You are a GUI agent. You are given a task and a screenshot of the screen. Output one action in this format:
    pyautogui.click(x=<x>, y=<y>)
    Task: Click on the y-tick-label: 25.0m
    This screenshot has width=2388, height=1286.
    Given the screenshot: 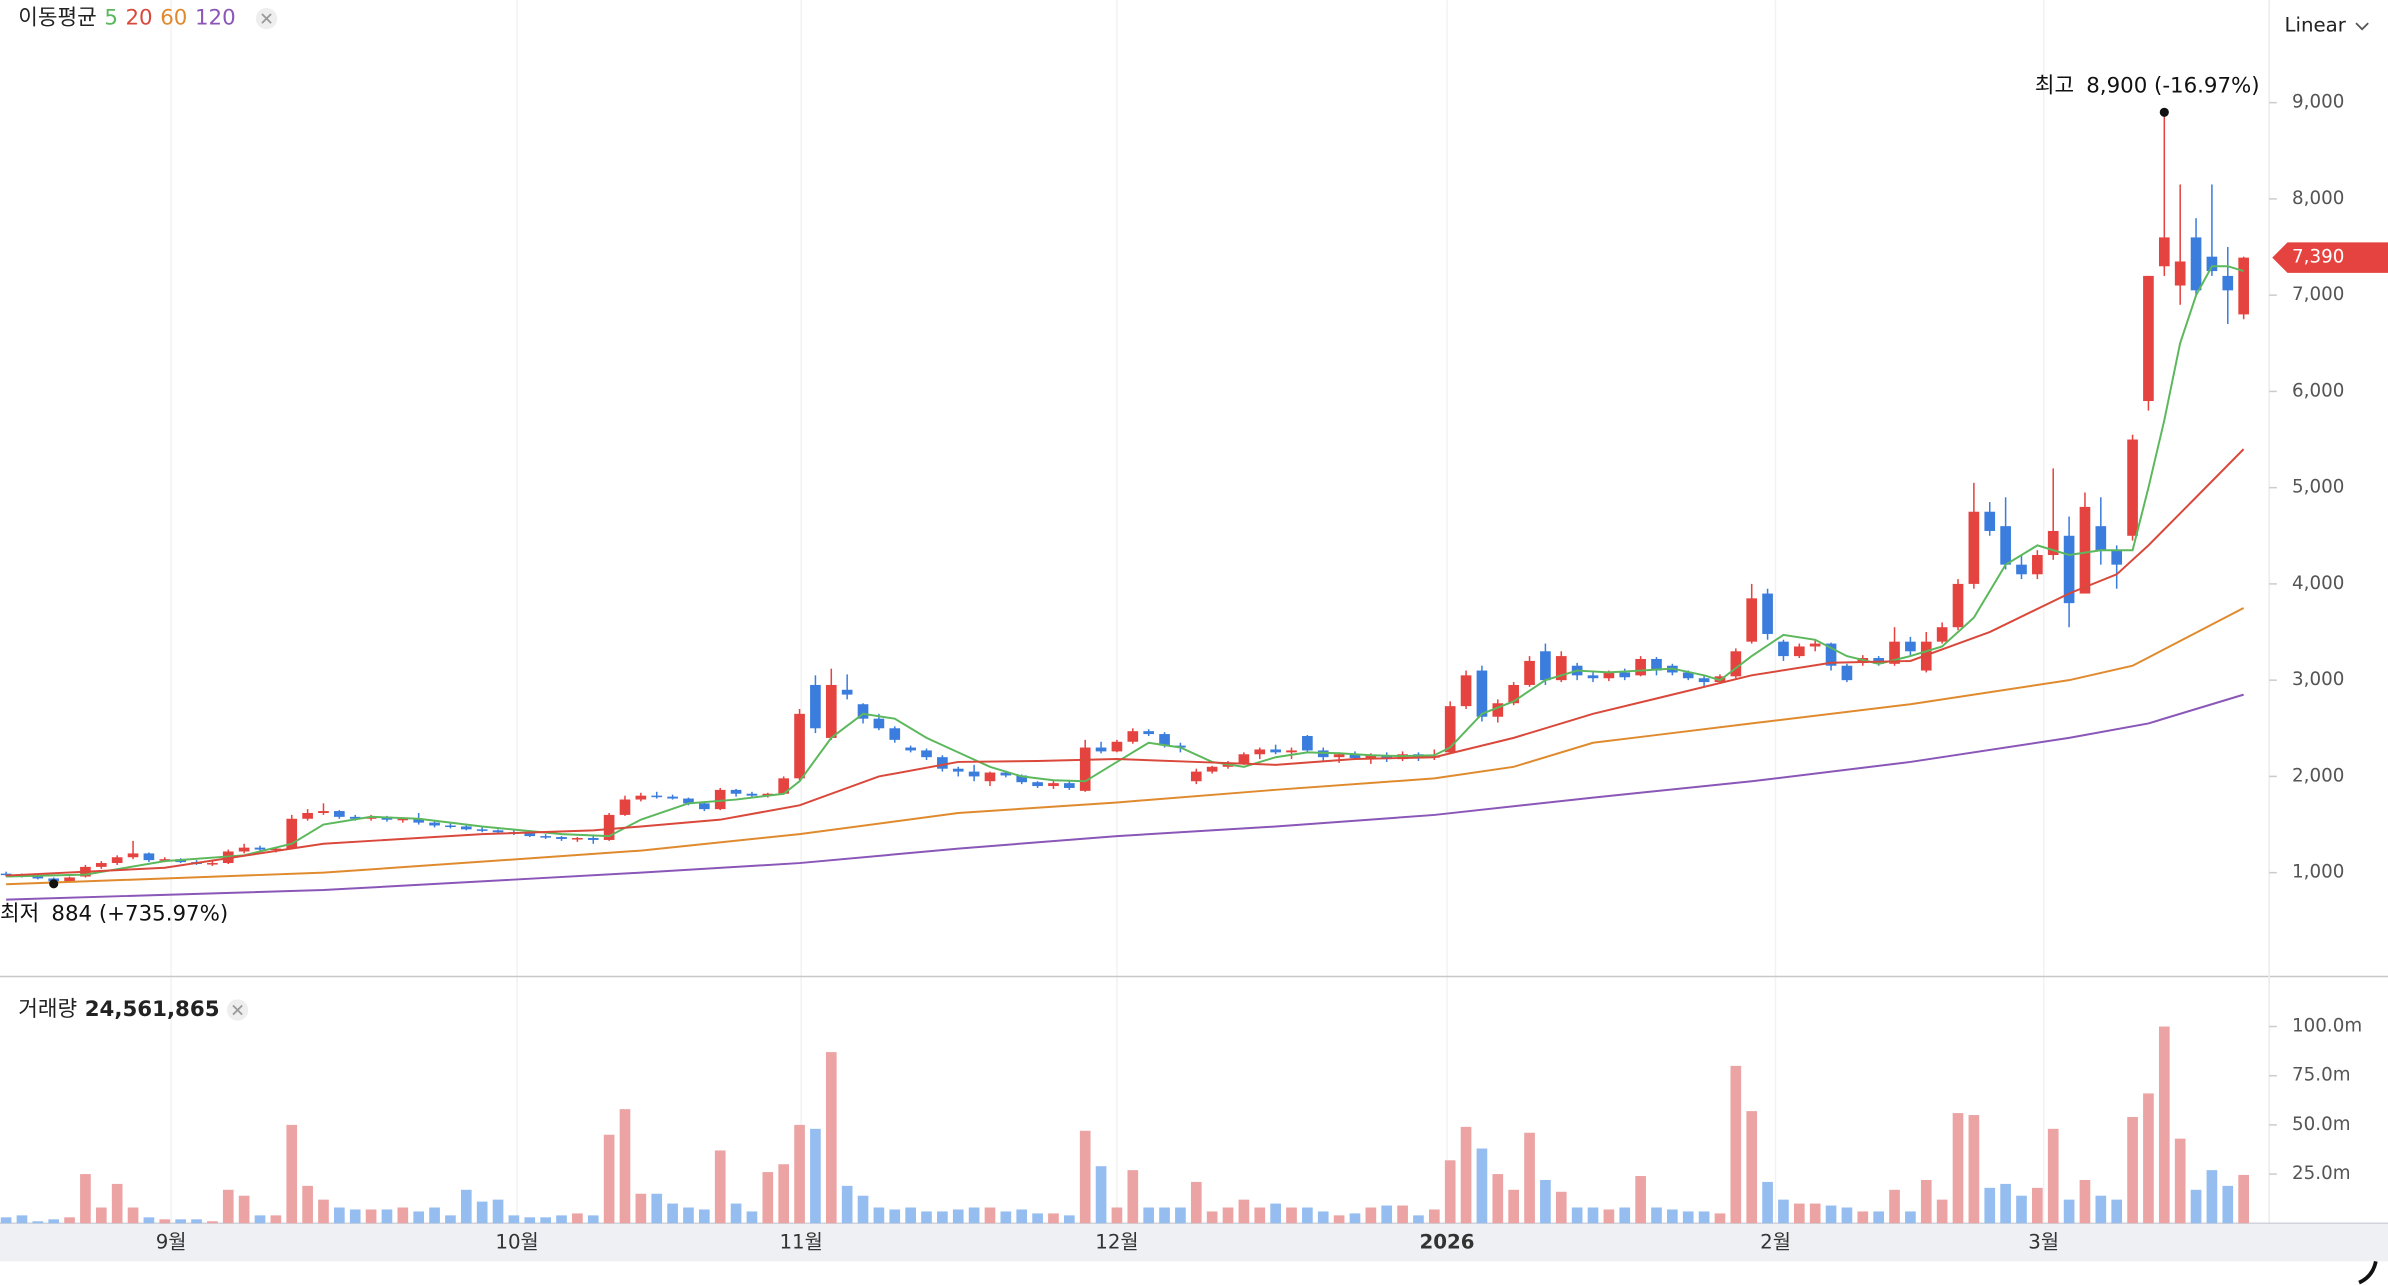 What is the action you would take?
    pyautogui.click(x=2321, y=1173)
    